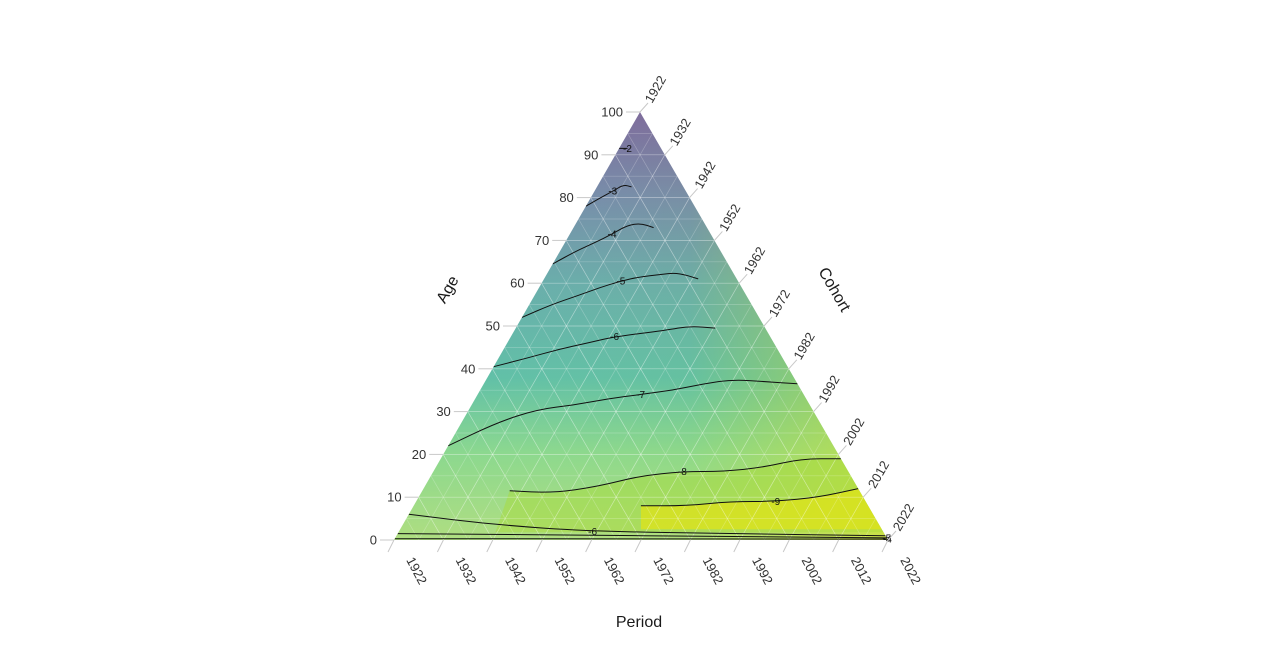 The image size is (1280, 653). What do you see at coordinates (566, 197) in the screenshot?
I see `age-tick-label: 80` at bounding box center [566, 197].